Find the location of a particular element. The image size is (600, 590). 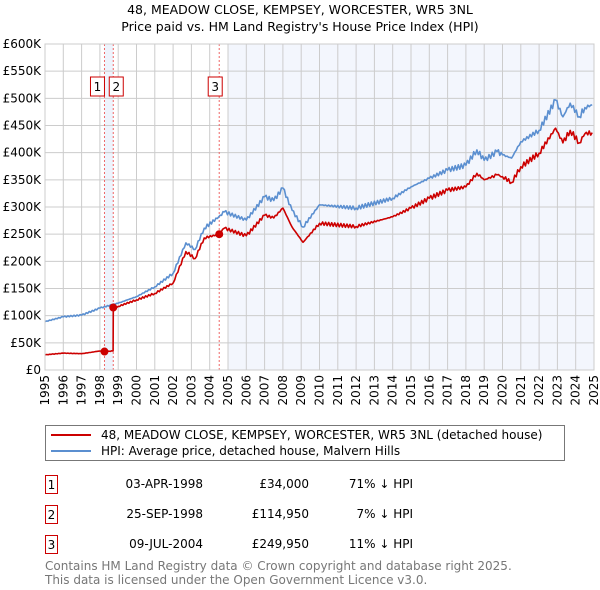

x-tick-label: 2000 is located at coordinates (137, 390).